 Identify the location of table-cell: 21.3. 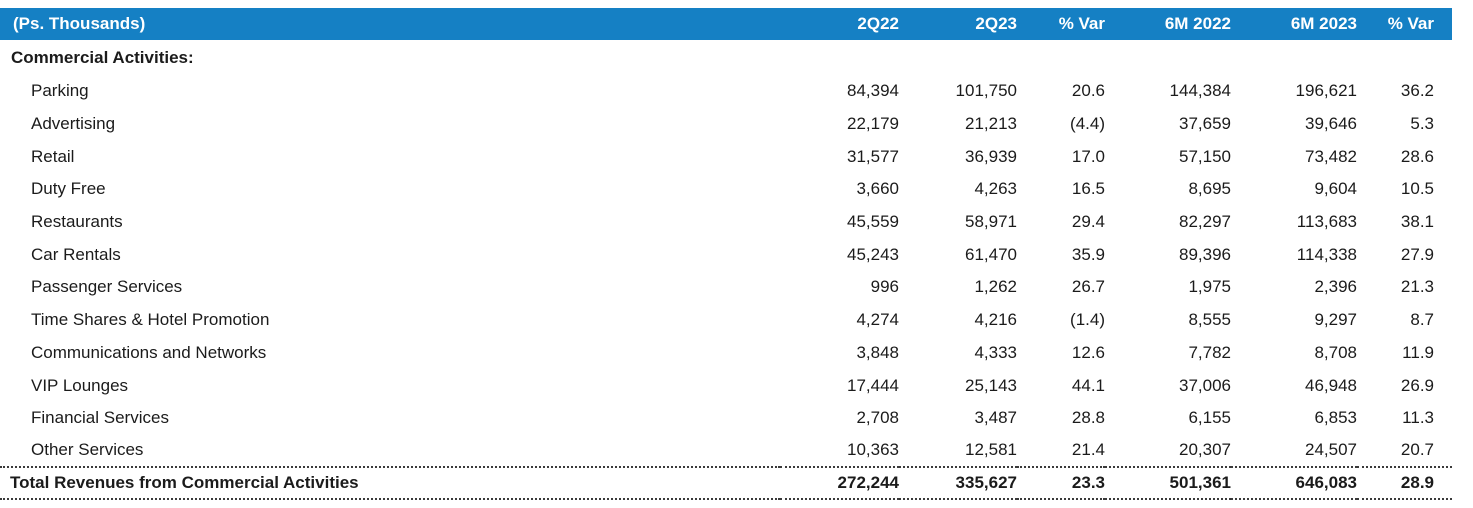
(1417, 287).